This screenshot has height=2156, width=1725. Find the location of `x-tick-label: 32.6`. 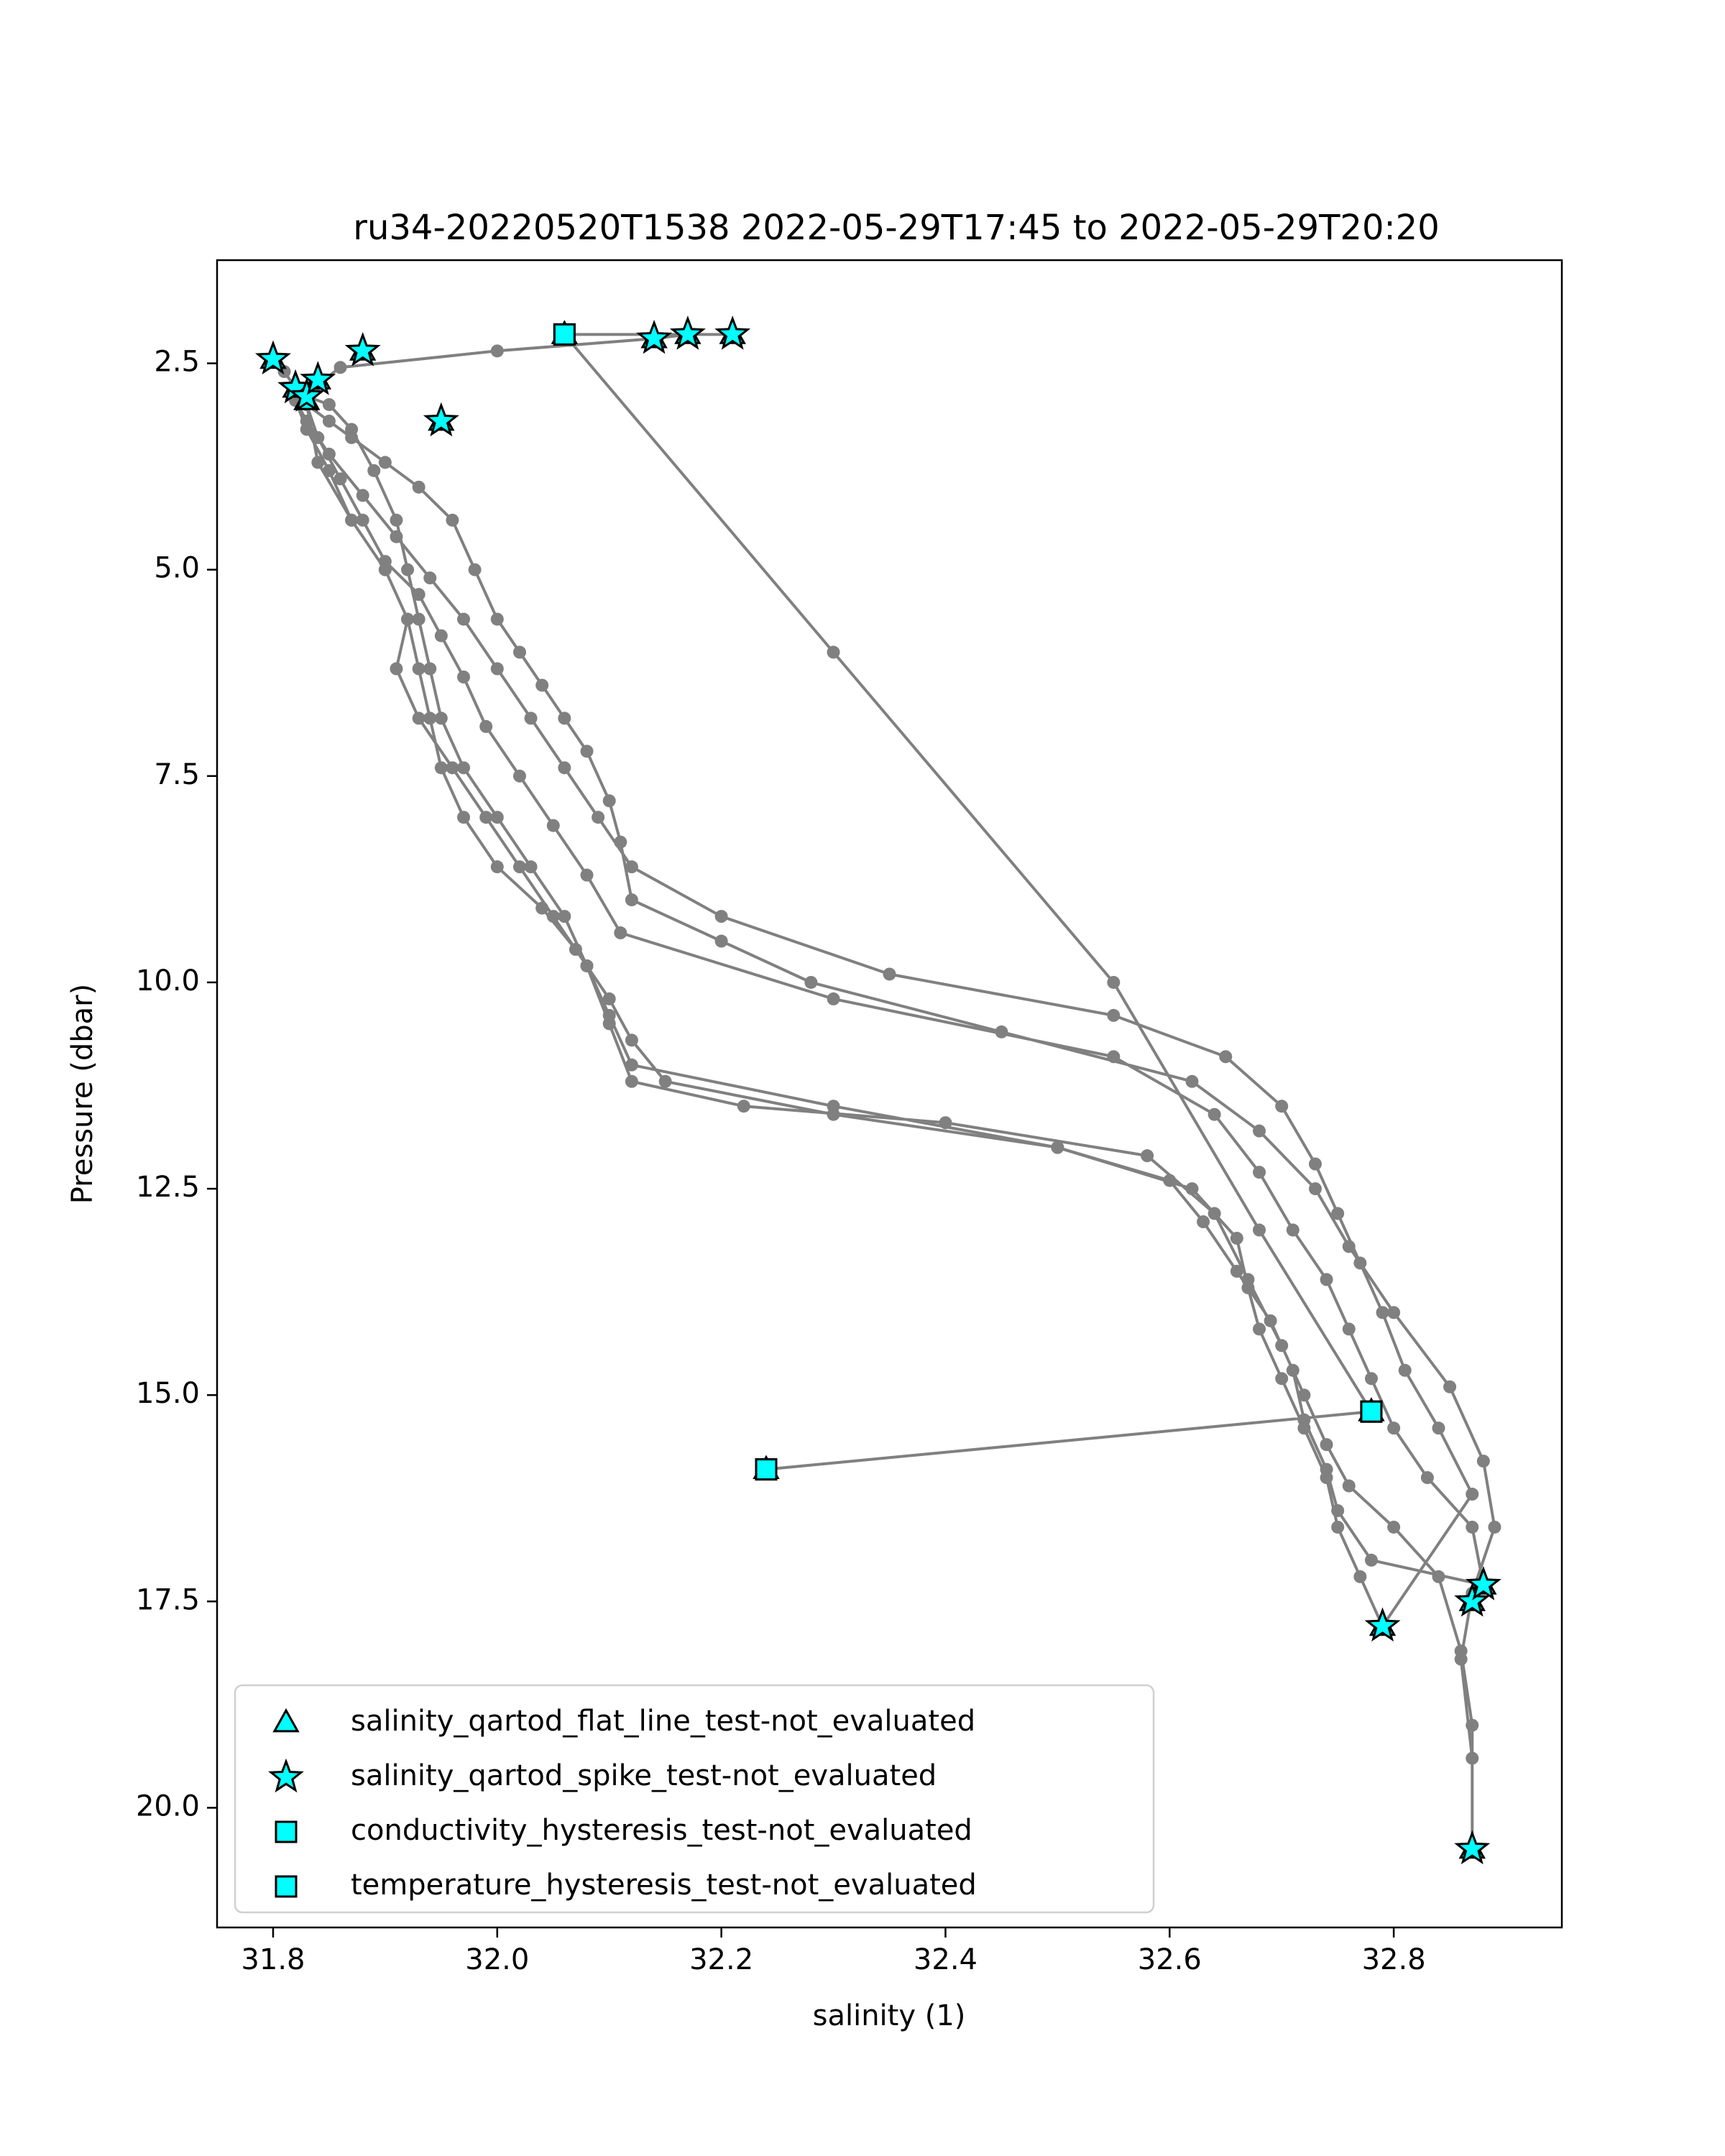

x-tick-label: 32.6 is located at coordinates (1170, 1959).